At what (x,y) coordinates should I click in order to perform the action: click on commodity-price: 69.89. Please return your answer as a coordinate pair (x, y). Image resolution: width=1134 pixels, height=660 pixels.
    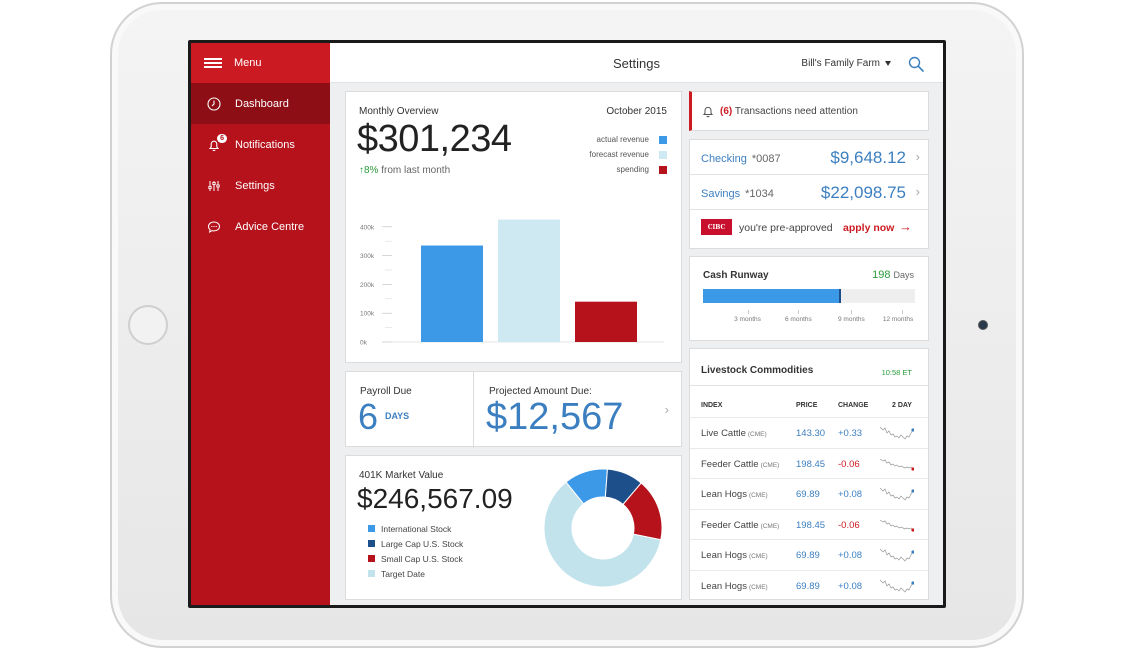
    Looking at the image, I should click on (808, 586).